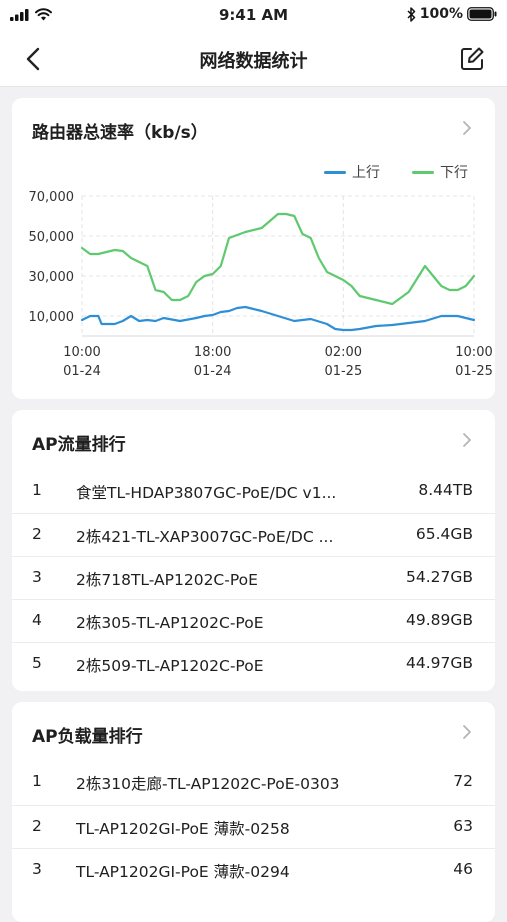  Describe the element at coordinates (454, 173) in the screenshot. I see `legend-download-label: 下行` at that location.